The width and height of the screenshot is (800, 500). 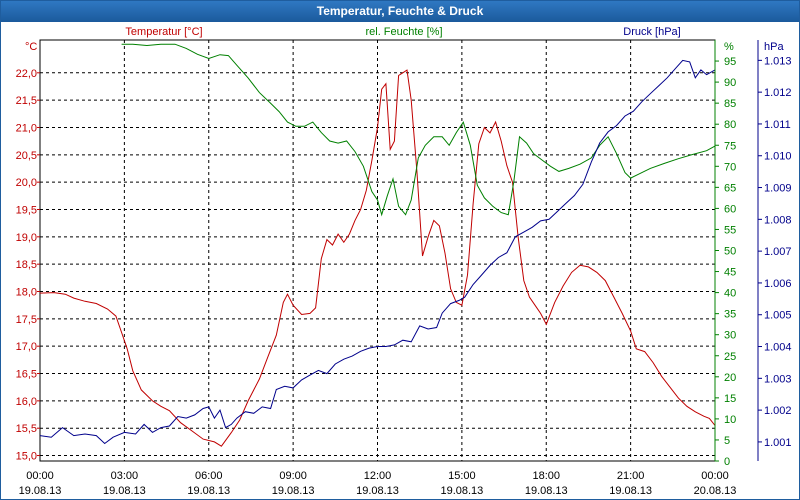 I want to click on temp-tick-label: 21,5, so click(x=26, y=101).